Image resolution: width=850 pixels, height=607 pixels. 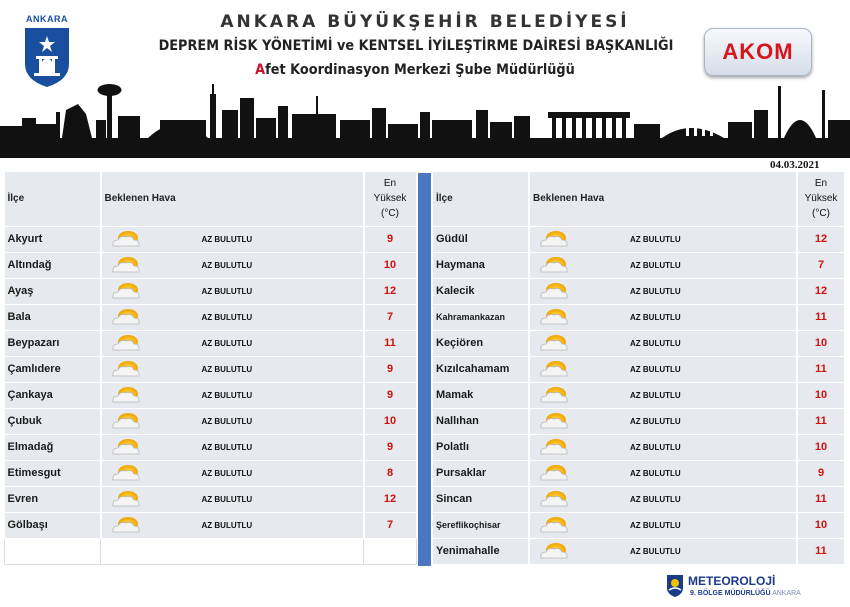 What do you see at coordinates (53, 447) in the screenshot?
I see `district-name: Elmadağ` at bounding box center [53, 447].